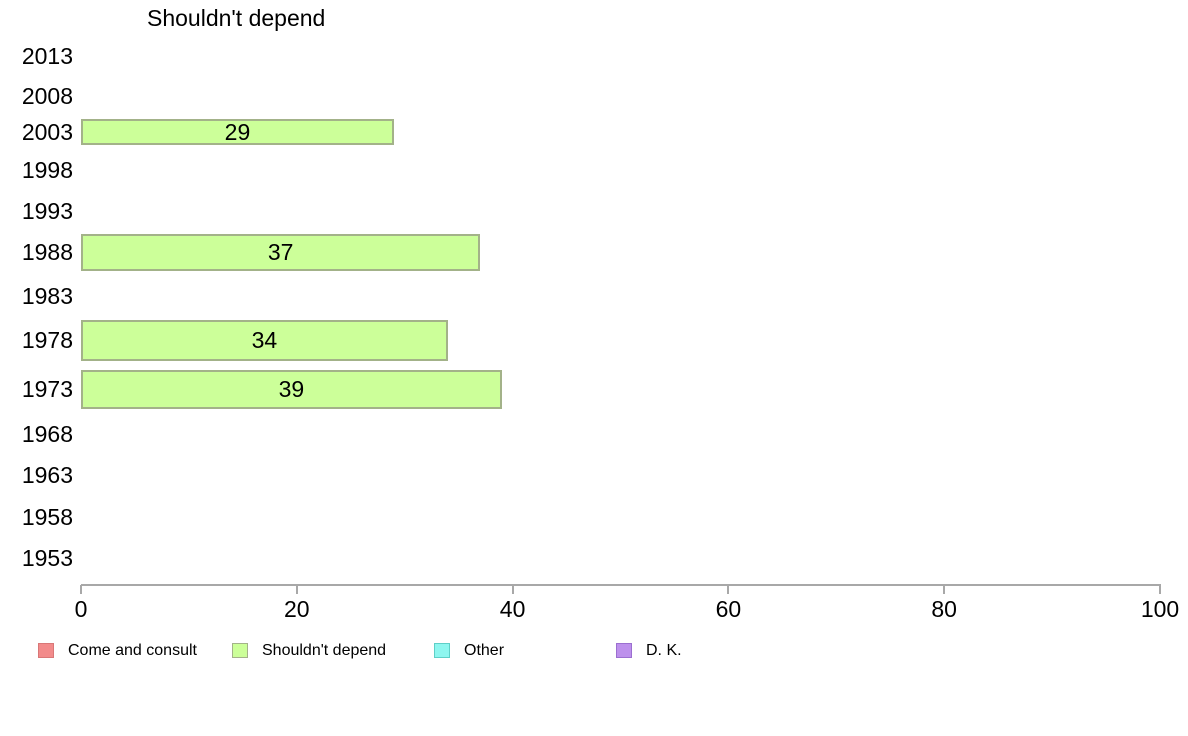  Describe the element at coordinates (47, 434) in the screenshot. I see `y-axis-label: 1968` at that location.